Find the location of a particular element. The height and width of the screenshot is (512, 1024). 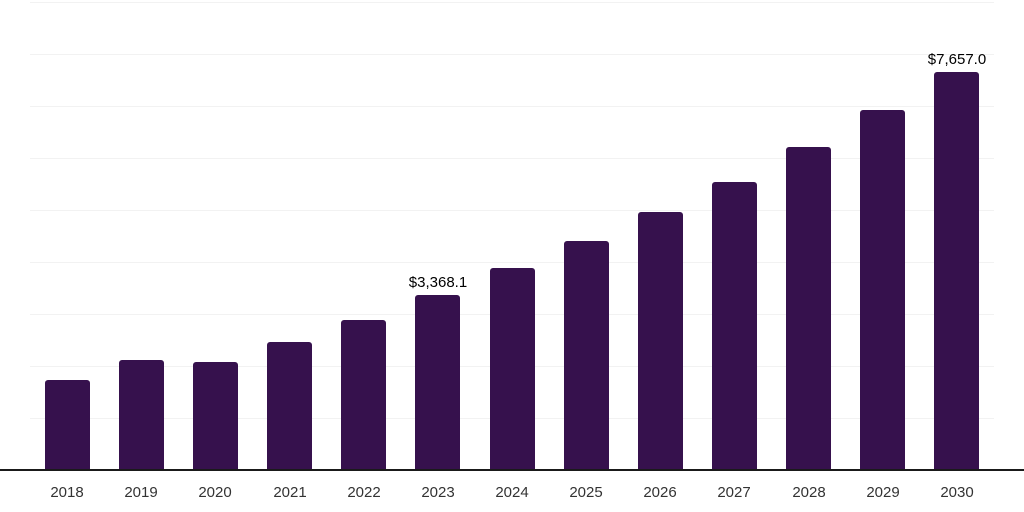

bar-2025 is located at coordinates (586, 355).